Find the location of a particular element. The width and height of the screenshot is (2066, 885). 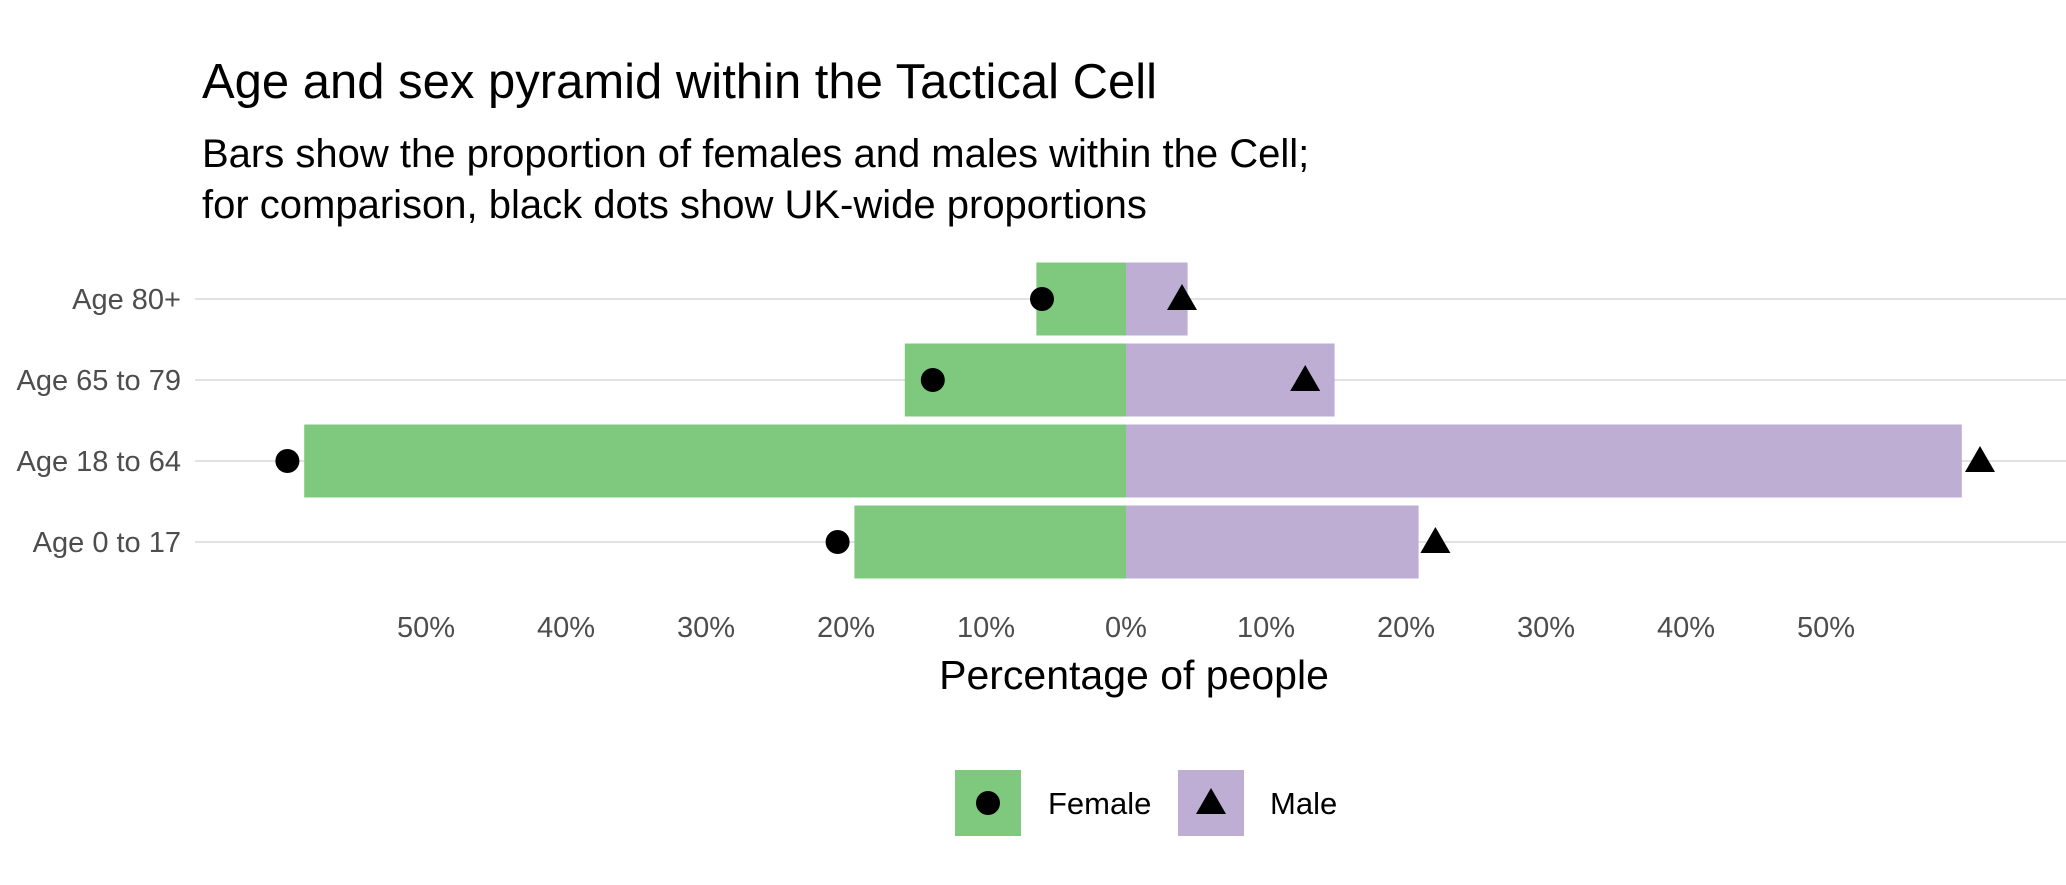

x-axis-labels: 50% 40% 30% 20% 10% 0% 10% 20% 30% 40% 50% is located at coordinates (1126, 628).